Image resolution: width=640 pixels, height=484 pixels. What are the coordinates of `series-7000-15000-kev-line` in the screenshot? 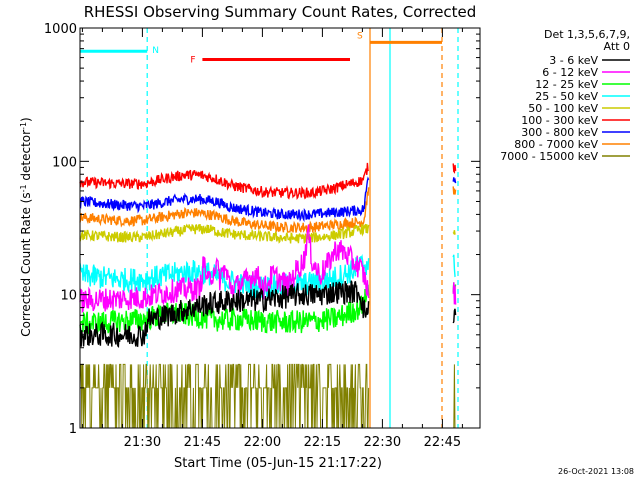 It's located at (267, 396).